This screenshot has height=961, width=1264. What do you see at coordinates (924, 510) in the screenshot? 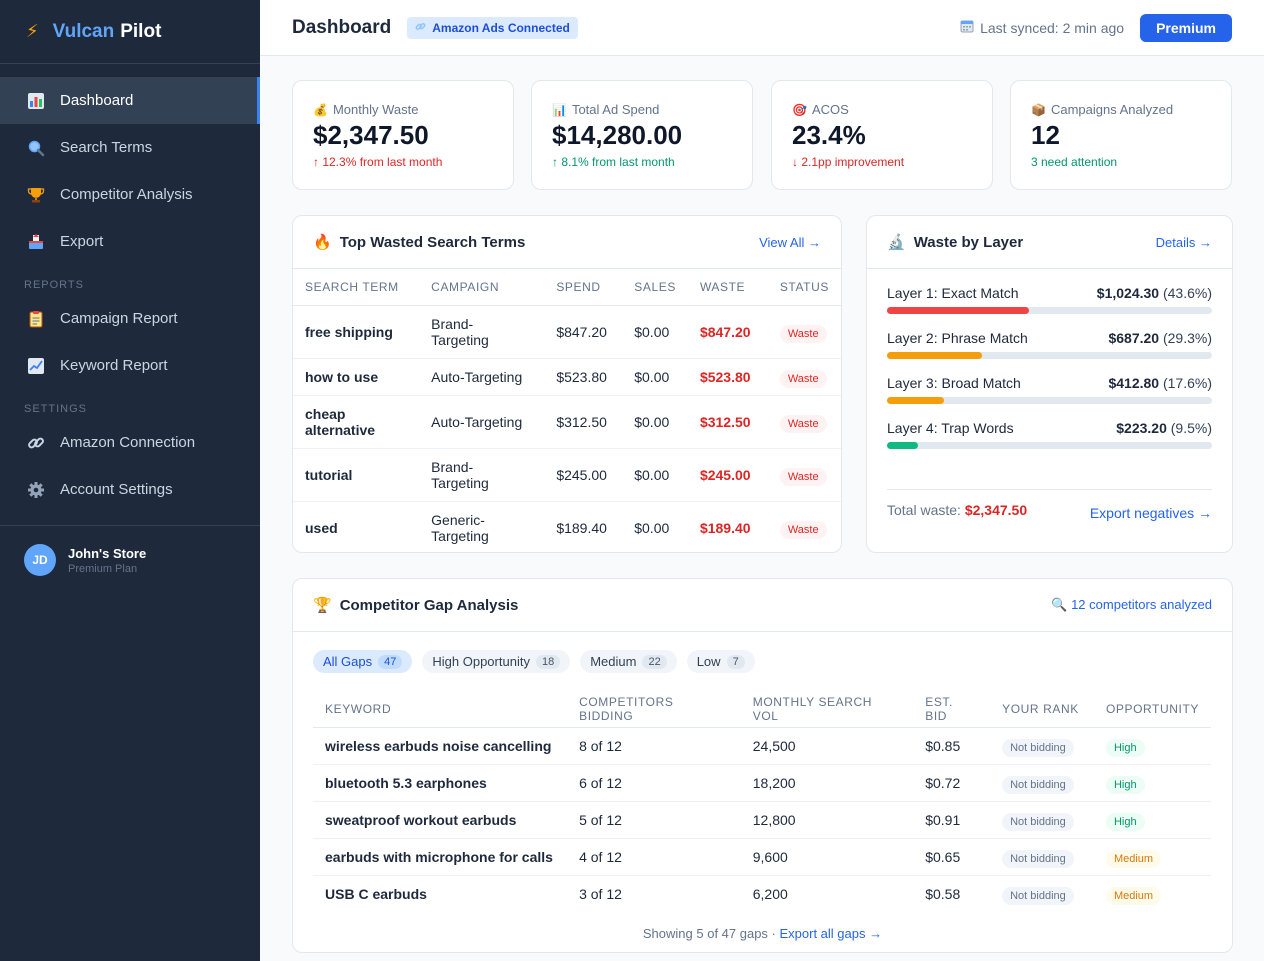
I see `total-waste-label: Total waste:` at bounding box center [924, 510].